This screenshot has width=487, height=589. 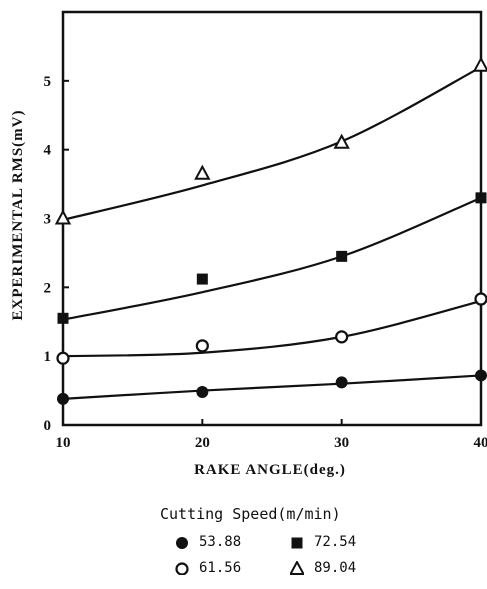 What do you see at coordinates (250, 514) in the screenshot?
I see `legend-title: Cutting Speed(m/min)` at bounding box center [250, 514].